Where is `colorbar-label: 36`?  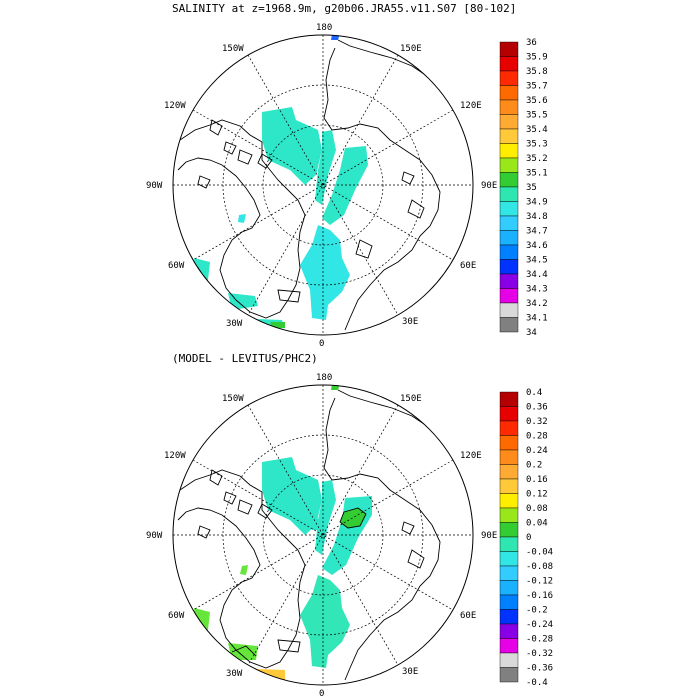
colorbar-label: 36 is located at coordinates (531, 43).